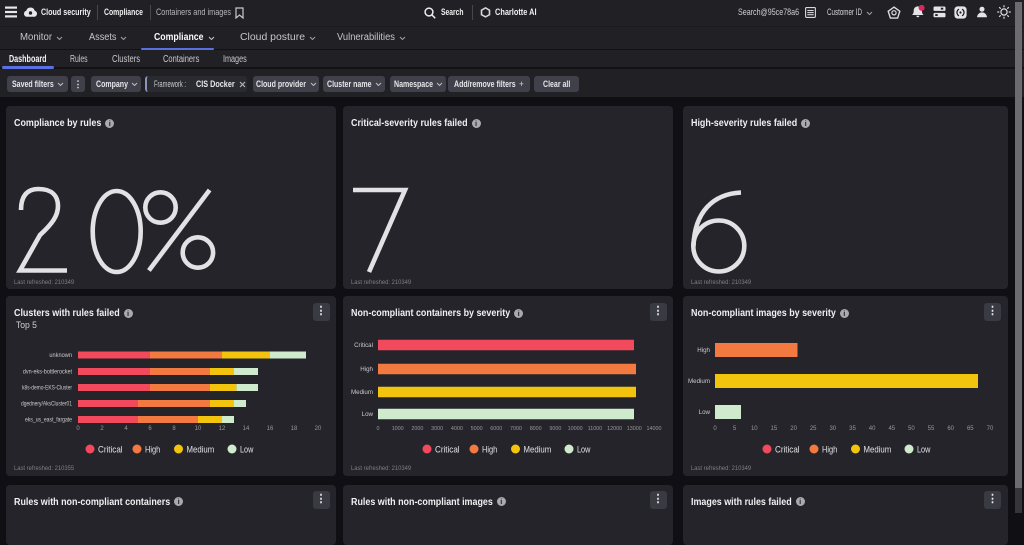  What do you see at coordinates (398, 429) in the screenshot?
I see `svg-text: 1000` at bounding box center [398, 429].